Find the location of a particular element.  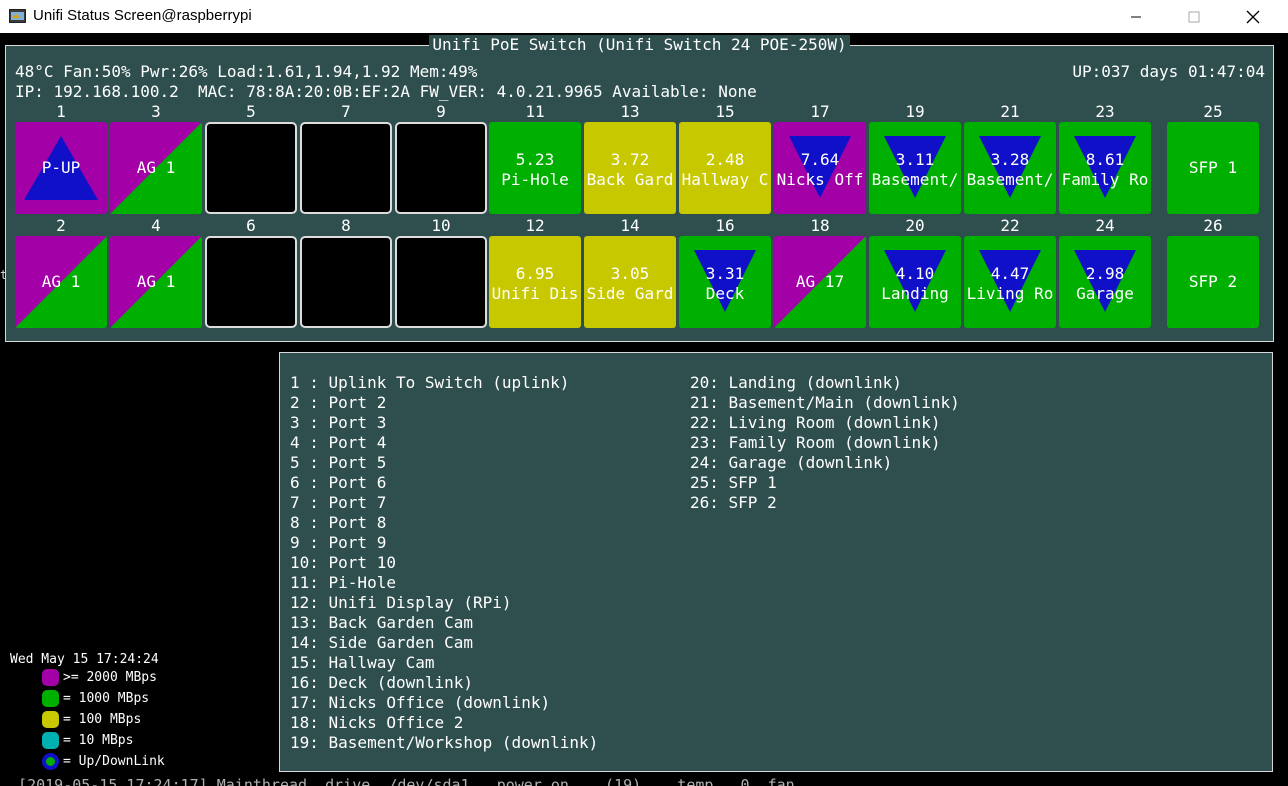

port-description-item: 10: Port 10 is located at coordinates (343, 562).